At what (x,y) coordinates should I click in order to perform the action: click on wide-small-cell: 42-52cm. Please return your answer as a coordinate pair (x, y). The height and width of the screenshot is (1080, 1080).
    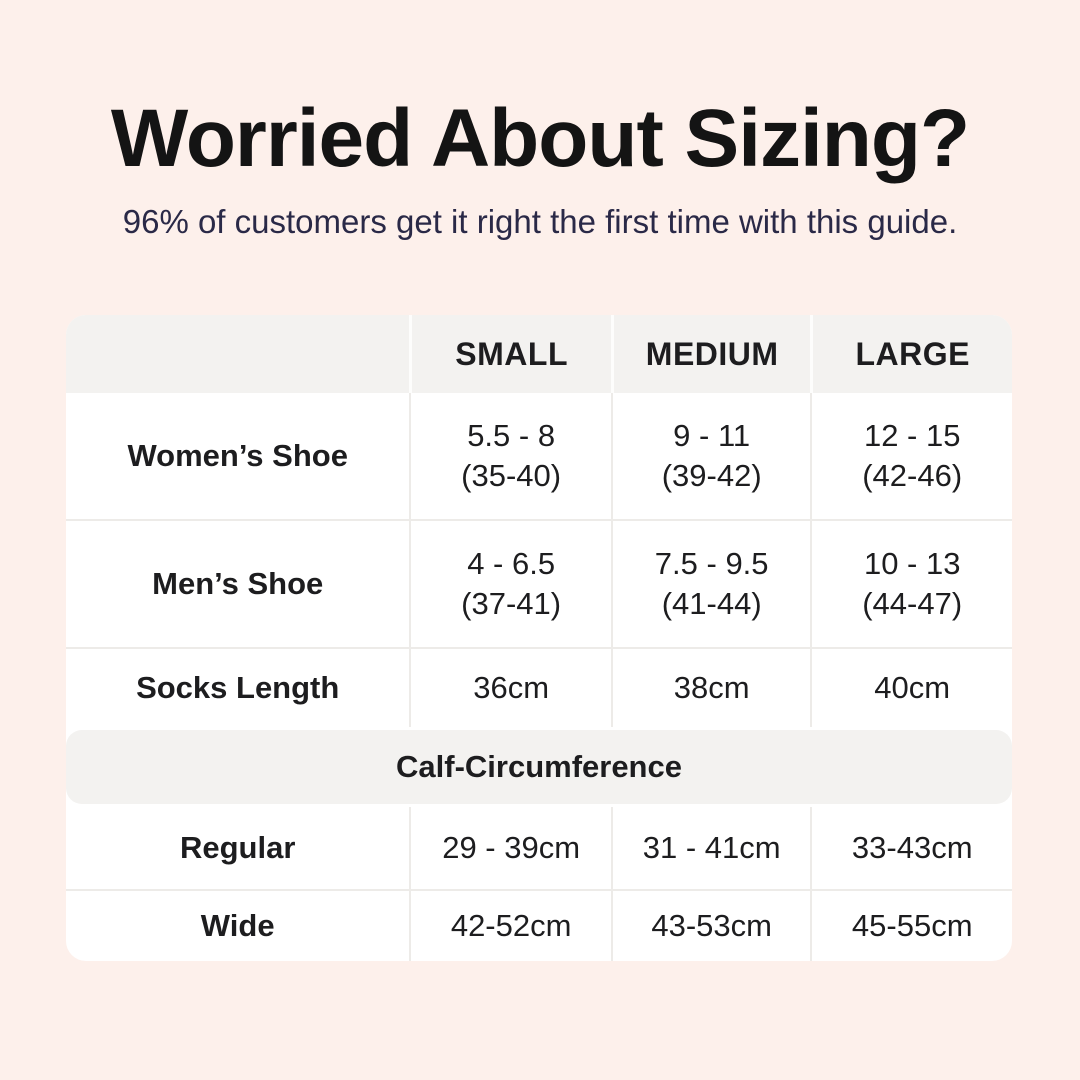
    Looking at the image, I should click on (509, 926).